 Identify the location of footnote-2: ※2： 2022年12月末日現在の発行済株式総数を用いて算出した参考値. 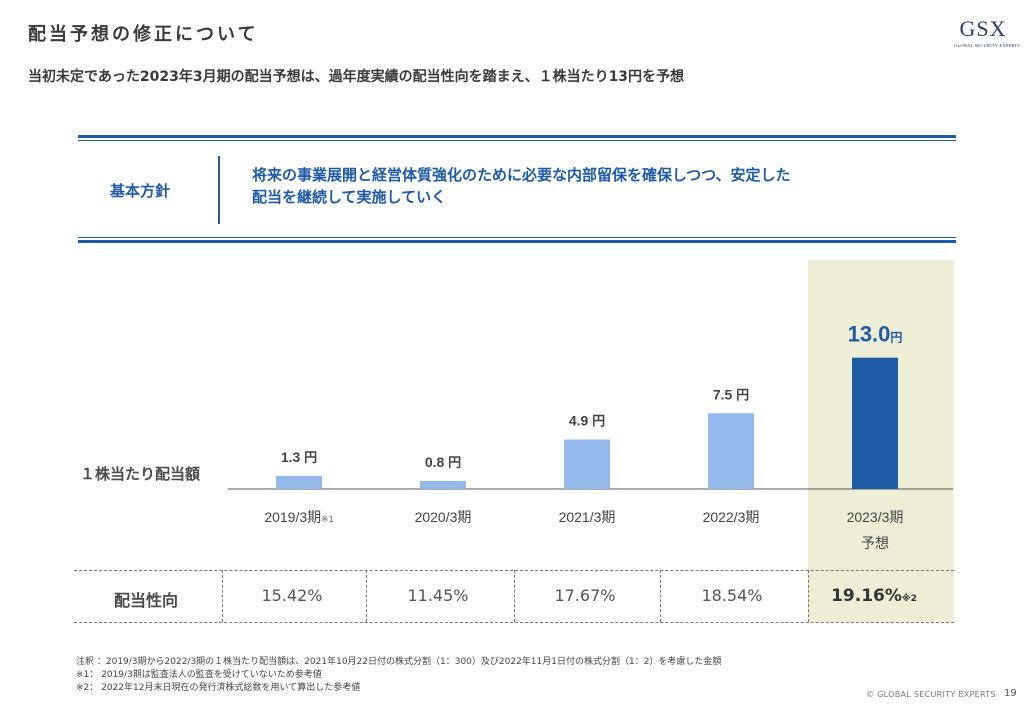
(218, 688).